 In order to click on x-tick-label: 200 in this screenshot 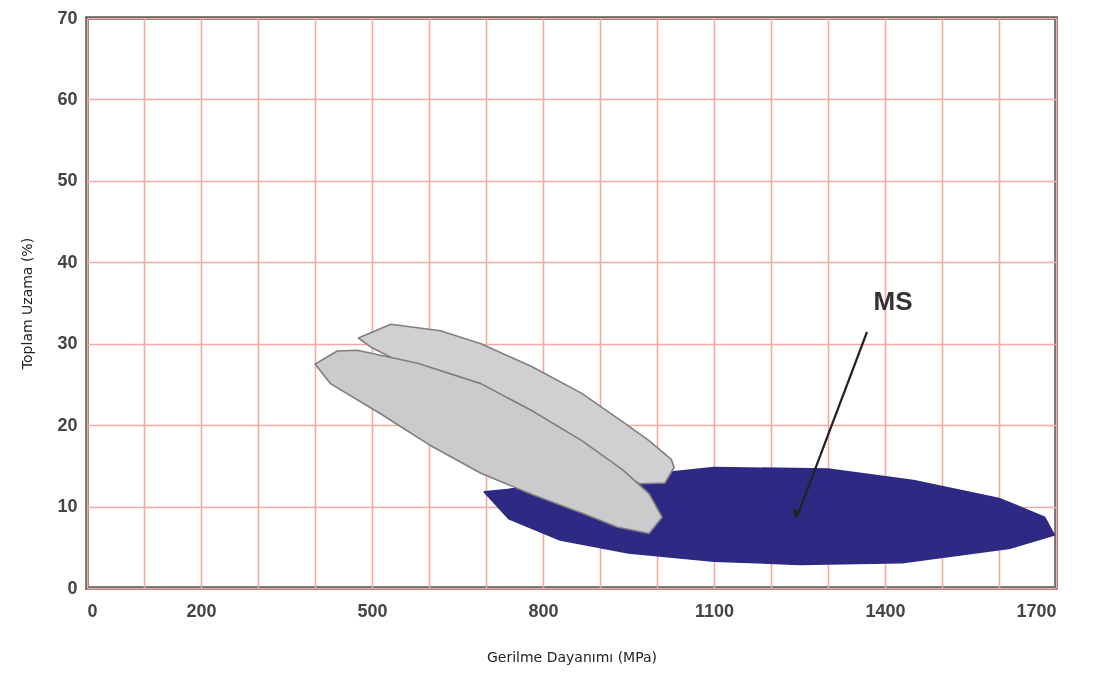, I will do `click(201, 610)`.